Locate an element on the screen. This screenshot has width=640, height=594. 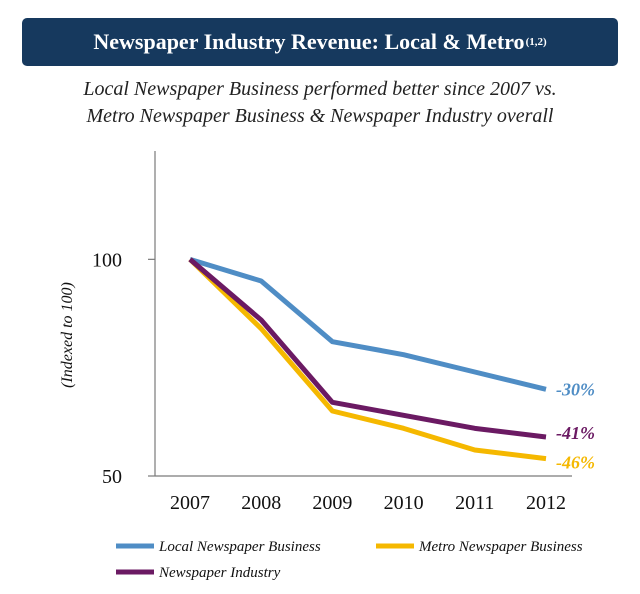
x-tick-label-2007: 2007 is located at coordinates (190, 503).